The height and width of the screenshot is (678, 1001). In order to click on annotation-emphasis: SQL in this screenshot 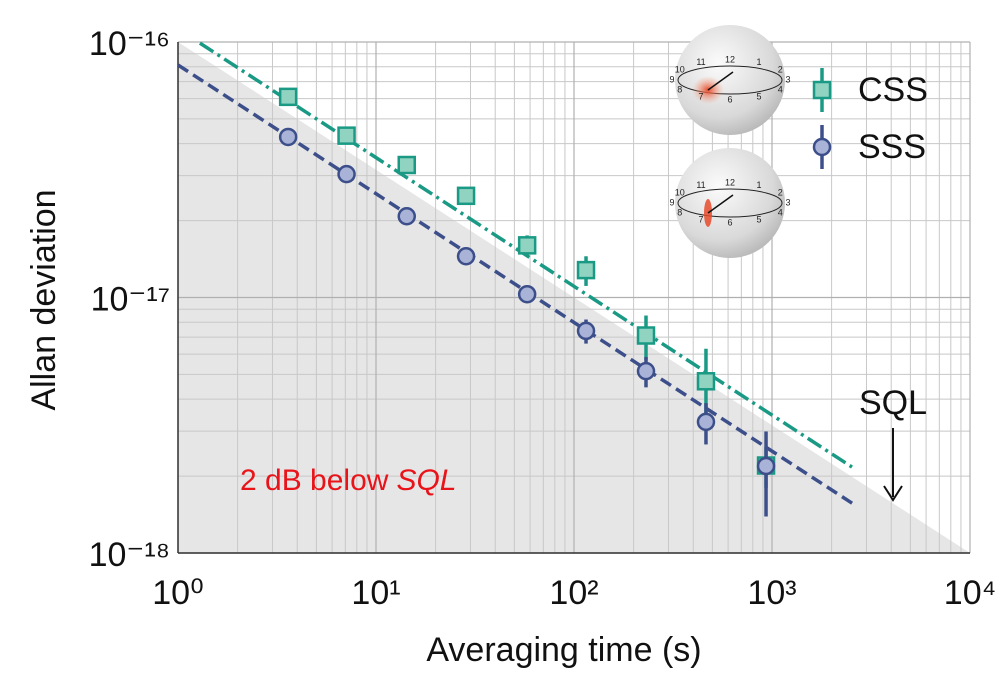, I will do `click(426, 480)`.